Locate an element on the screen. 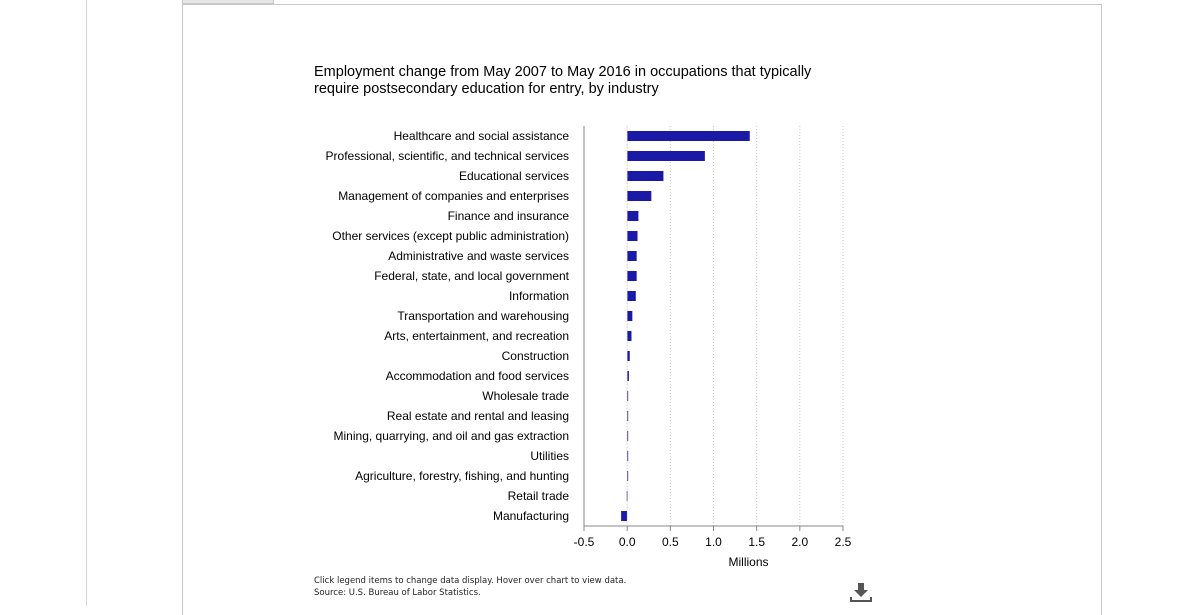  x-tick-label: 2.0 is located at coordinates (799, 542).